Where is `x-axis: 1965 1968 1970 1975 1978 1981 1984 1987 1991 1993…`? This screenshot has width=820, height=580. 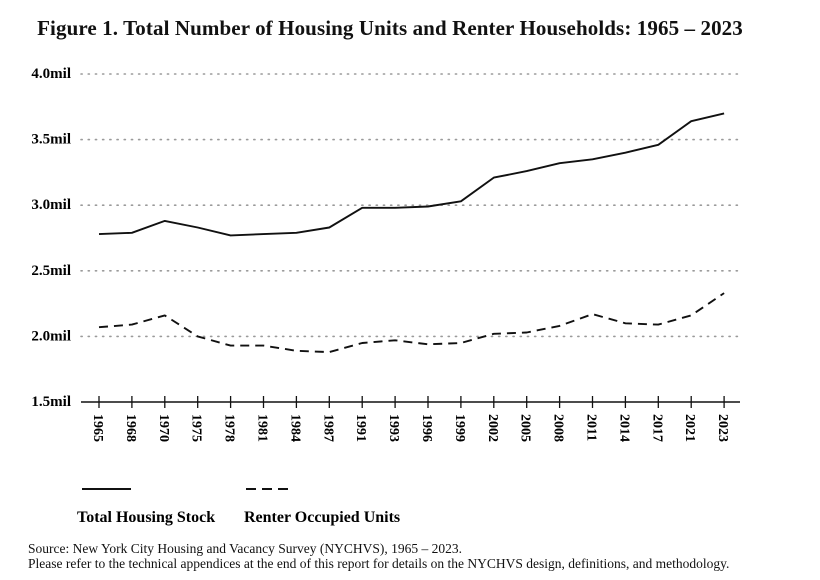 x-axis: 1965 1968 1970 1975 1978 1981 1984 1987 1991 1993… is located at coordinates (410, 419).